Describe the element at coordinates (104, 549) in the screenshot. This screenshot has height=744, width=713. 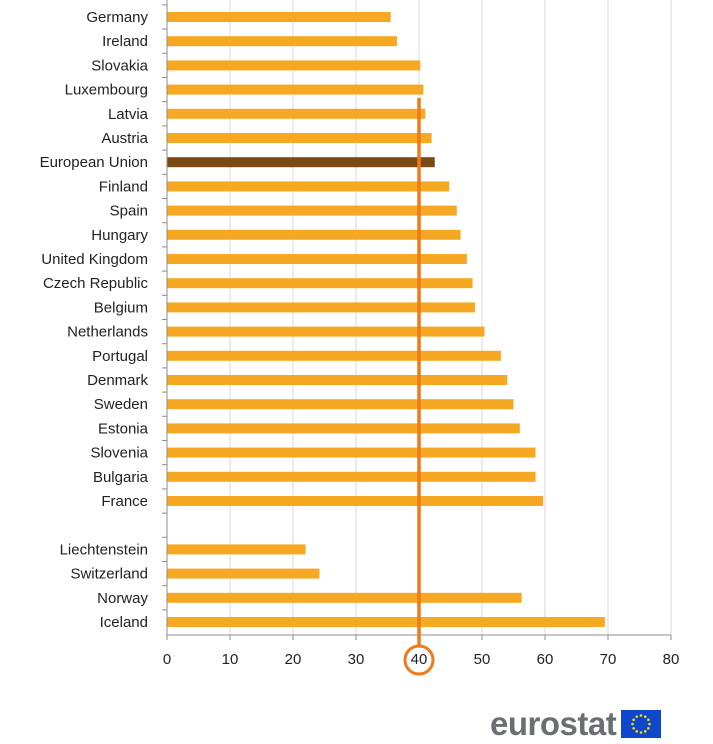
I see `category-label: Liechtenstein` at that location.